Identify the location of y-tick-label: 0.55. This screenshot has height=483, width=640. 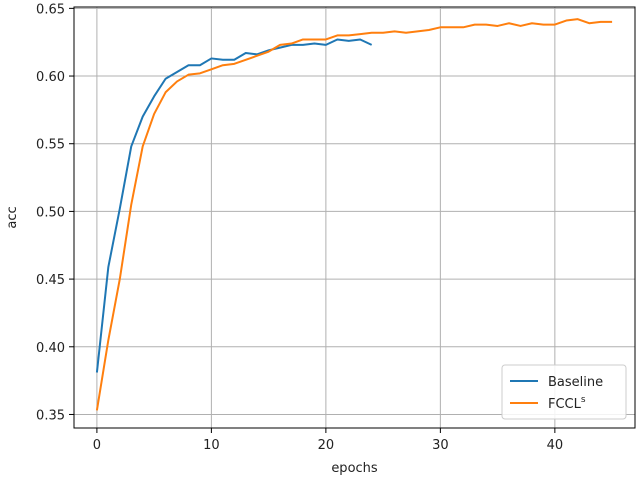
(50, 145).